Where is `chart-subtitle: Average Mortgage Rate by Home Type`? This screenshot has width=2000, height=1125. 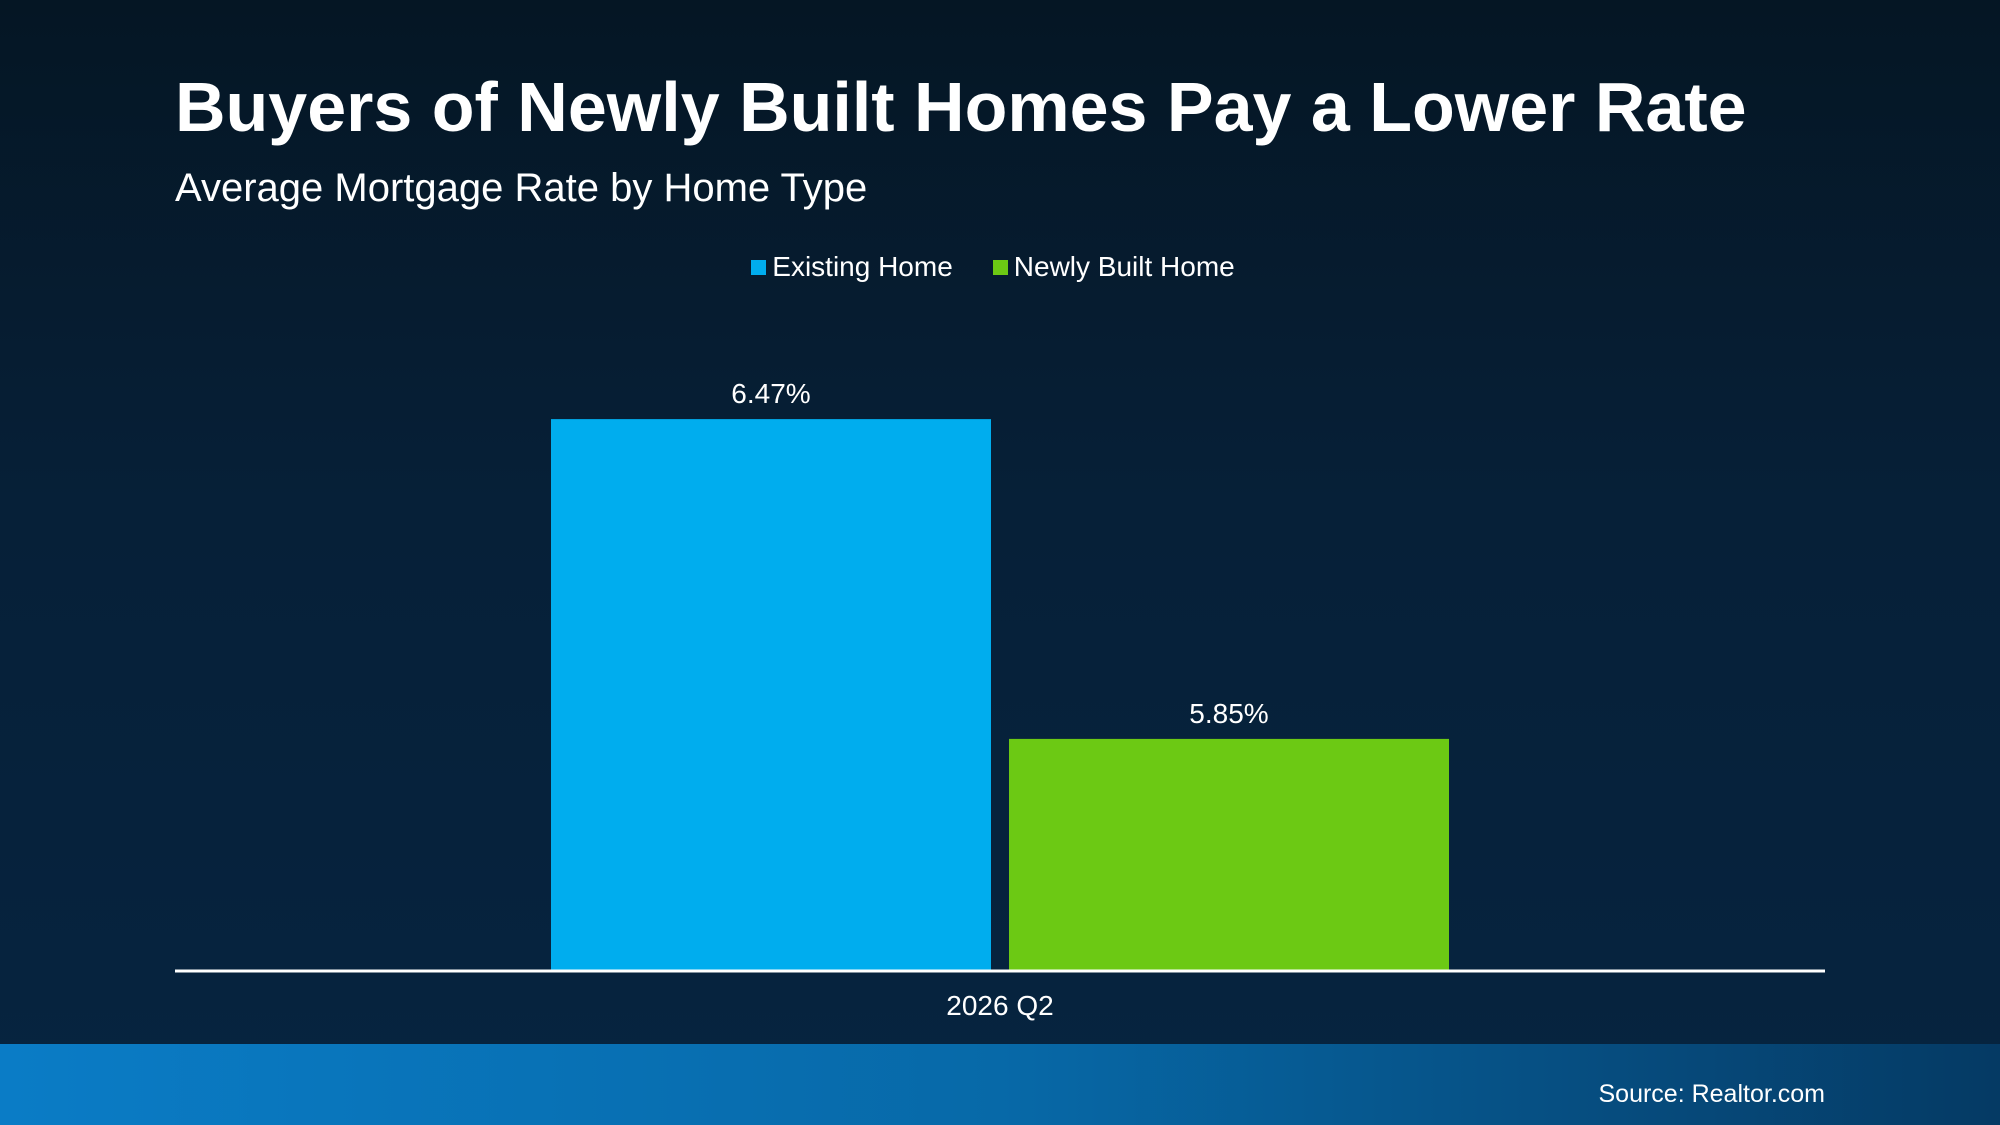
chart-subtitle: Average Mortgage Rate by Home Type is located at coordinates (521, 188).